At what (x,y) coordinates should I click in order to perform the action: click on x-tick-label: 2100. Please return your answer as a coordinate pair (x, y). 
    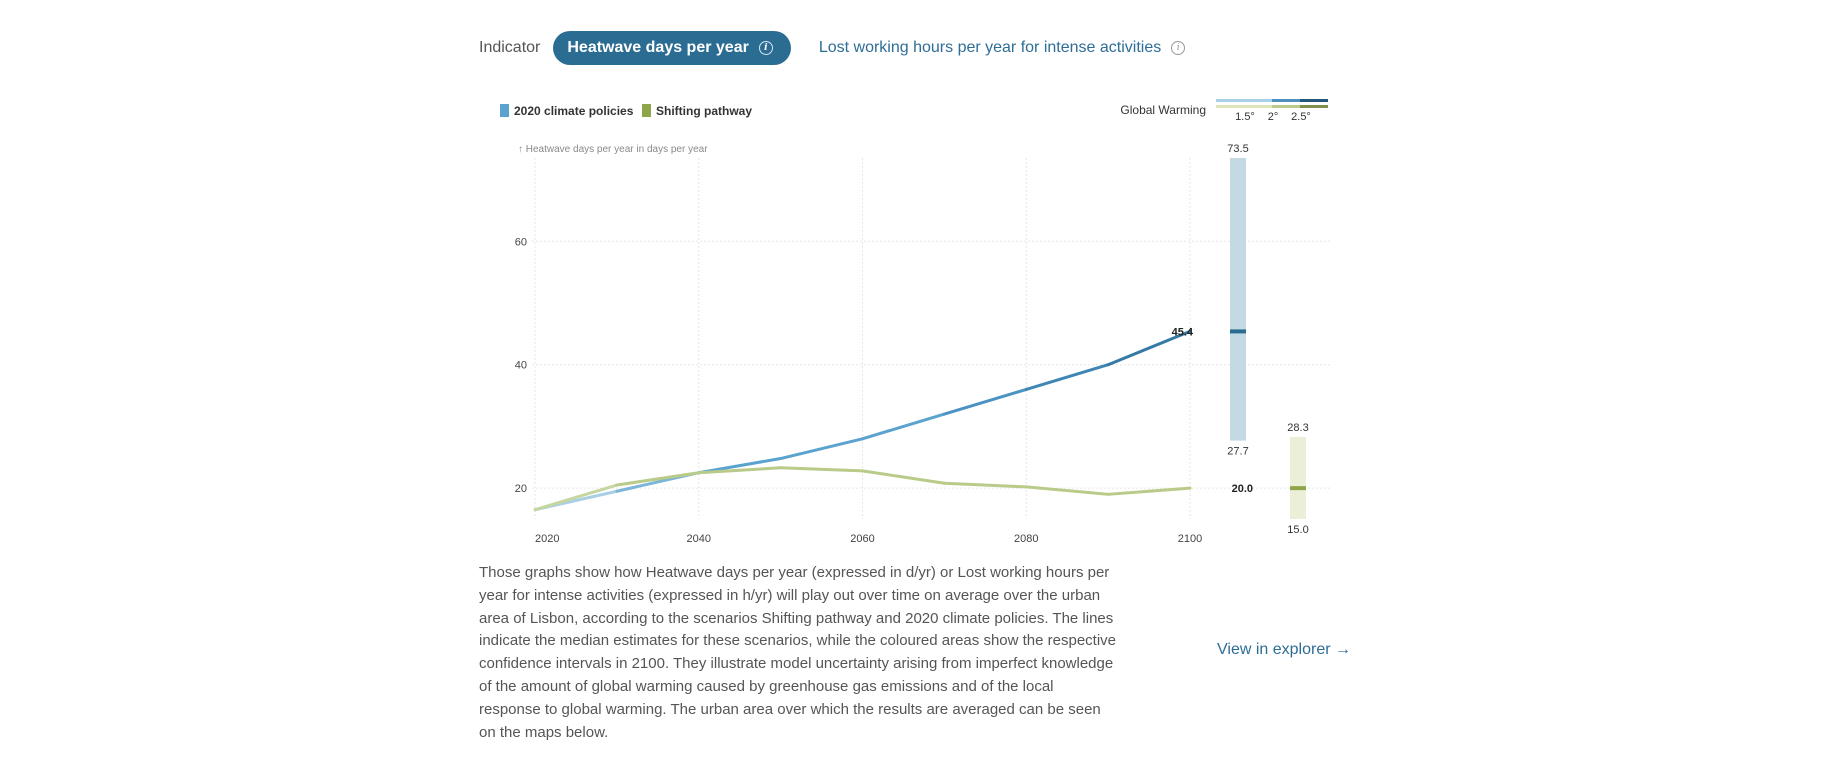
    Looking at the image, I should click on (1190, 539).